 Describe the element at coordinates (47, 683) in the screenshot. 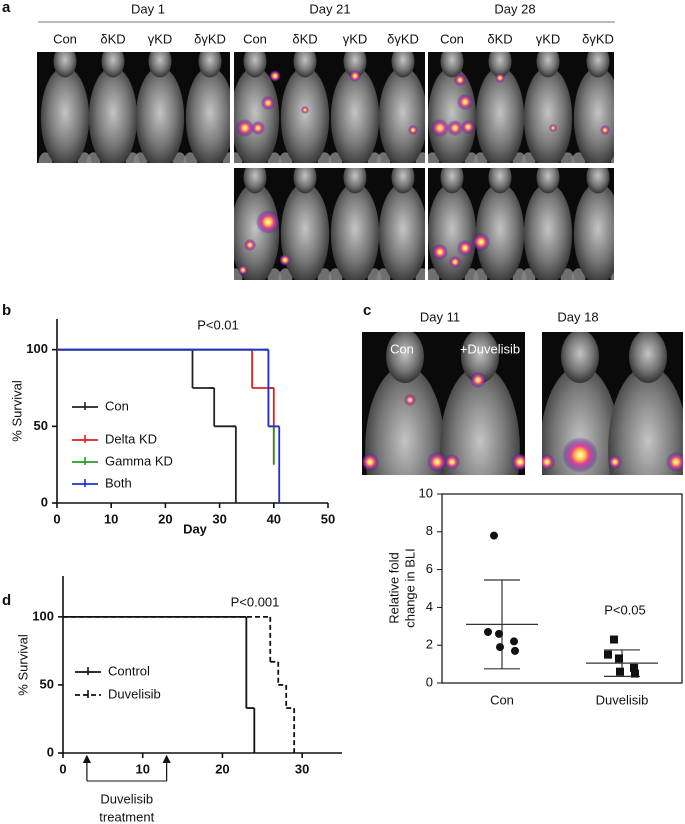

I see `y-tick-label: 50` at that location.